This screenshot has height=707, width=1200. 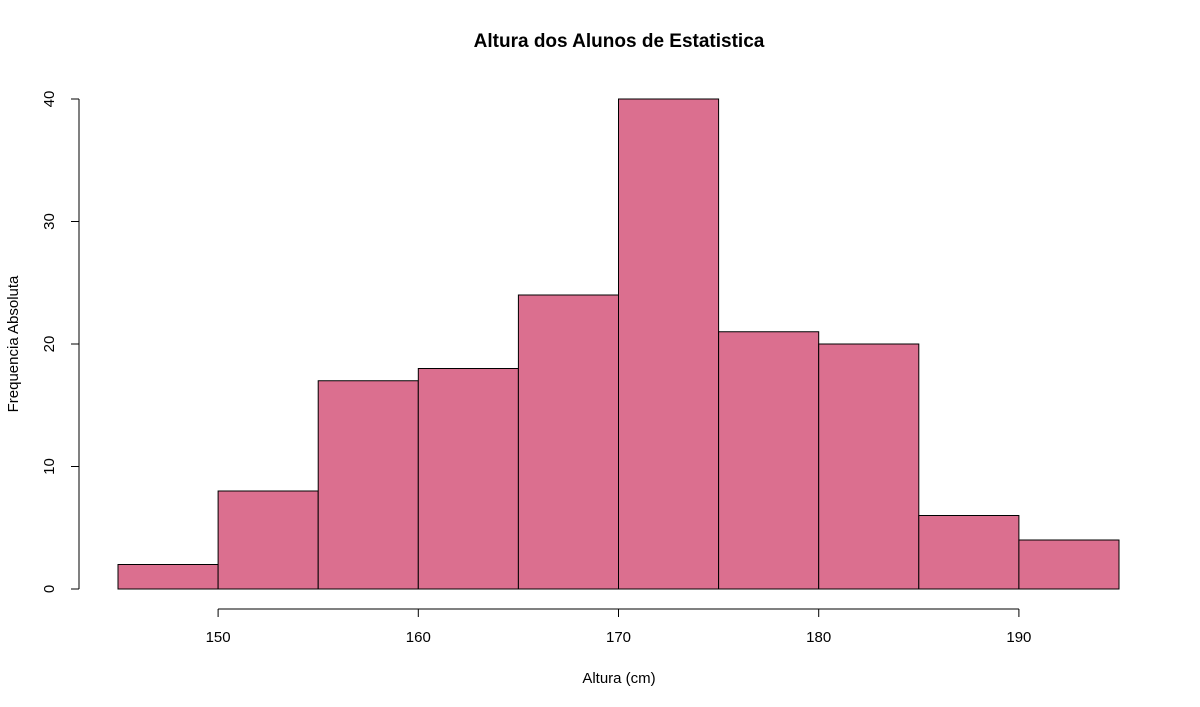 I want to click on y-axis-label: Frequencia Absoluta, so click(x=13, y=343).